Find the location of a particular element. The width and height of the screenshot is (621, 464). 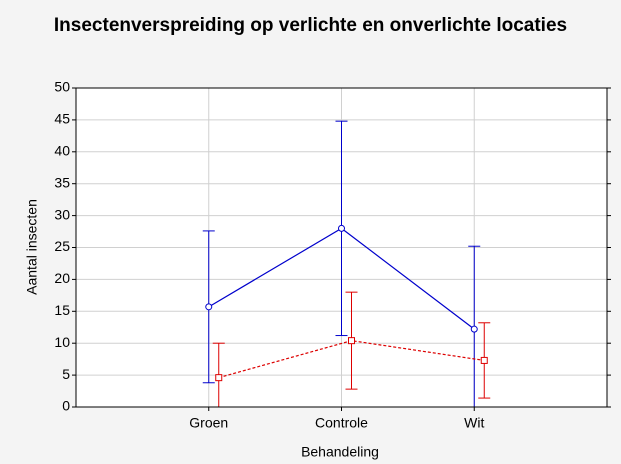

y-tick-label: 50 is located at coordinates (62, 87).